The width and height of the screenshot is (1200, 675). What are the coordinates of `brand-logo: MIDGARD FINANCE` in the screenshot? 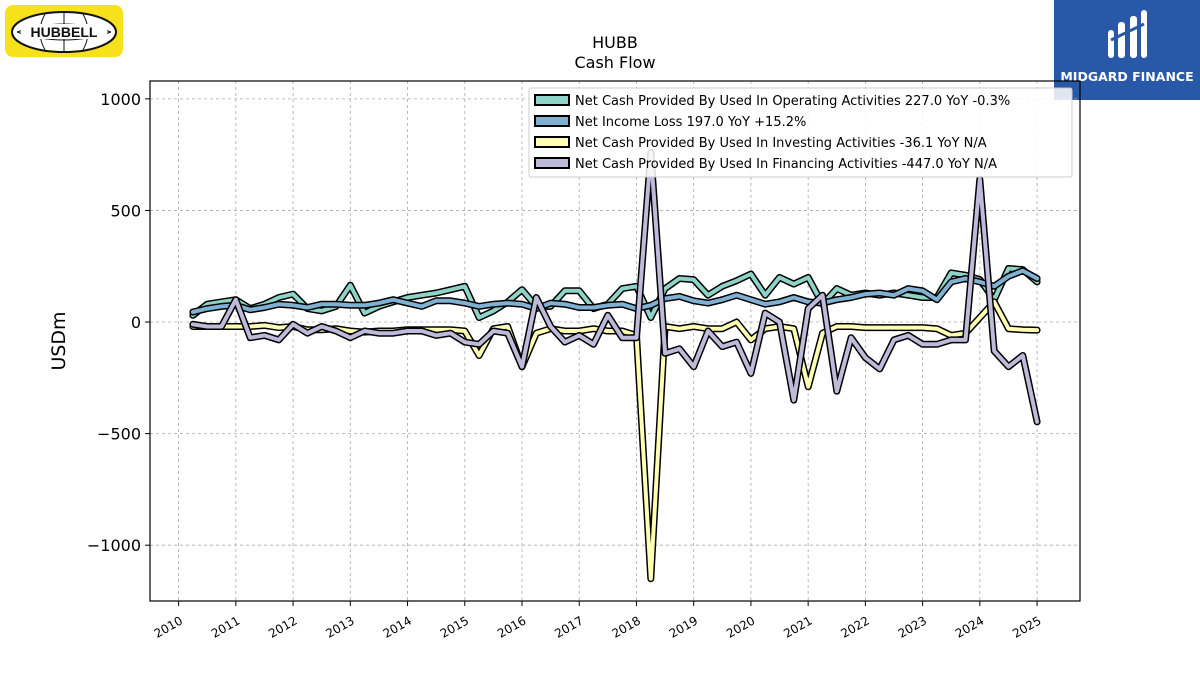 It's located at (1127, 50).